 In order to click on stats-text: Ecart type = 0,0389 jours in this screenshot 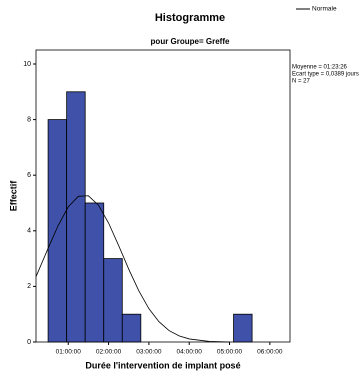, I will do `click(325, 75)`.